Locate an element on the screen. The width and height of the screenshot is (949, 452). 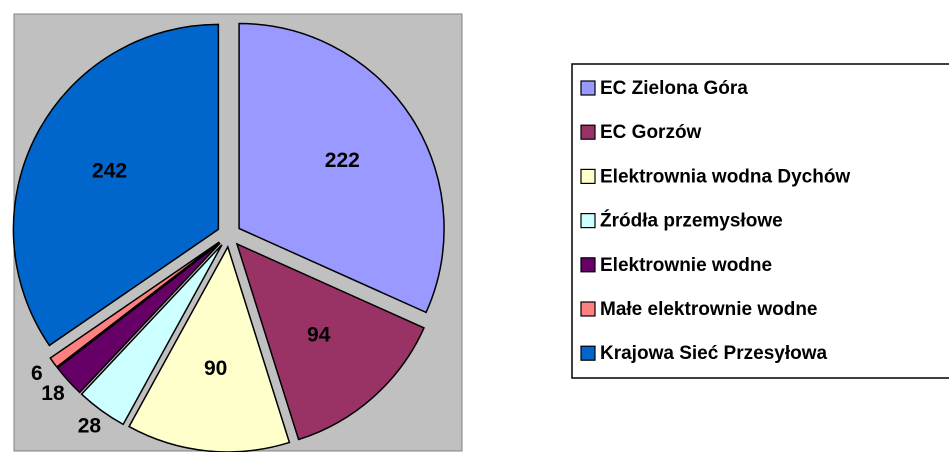
data-label: 90 is located at coordinates (215, 368).